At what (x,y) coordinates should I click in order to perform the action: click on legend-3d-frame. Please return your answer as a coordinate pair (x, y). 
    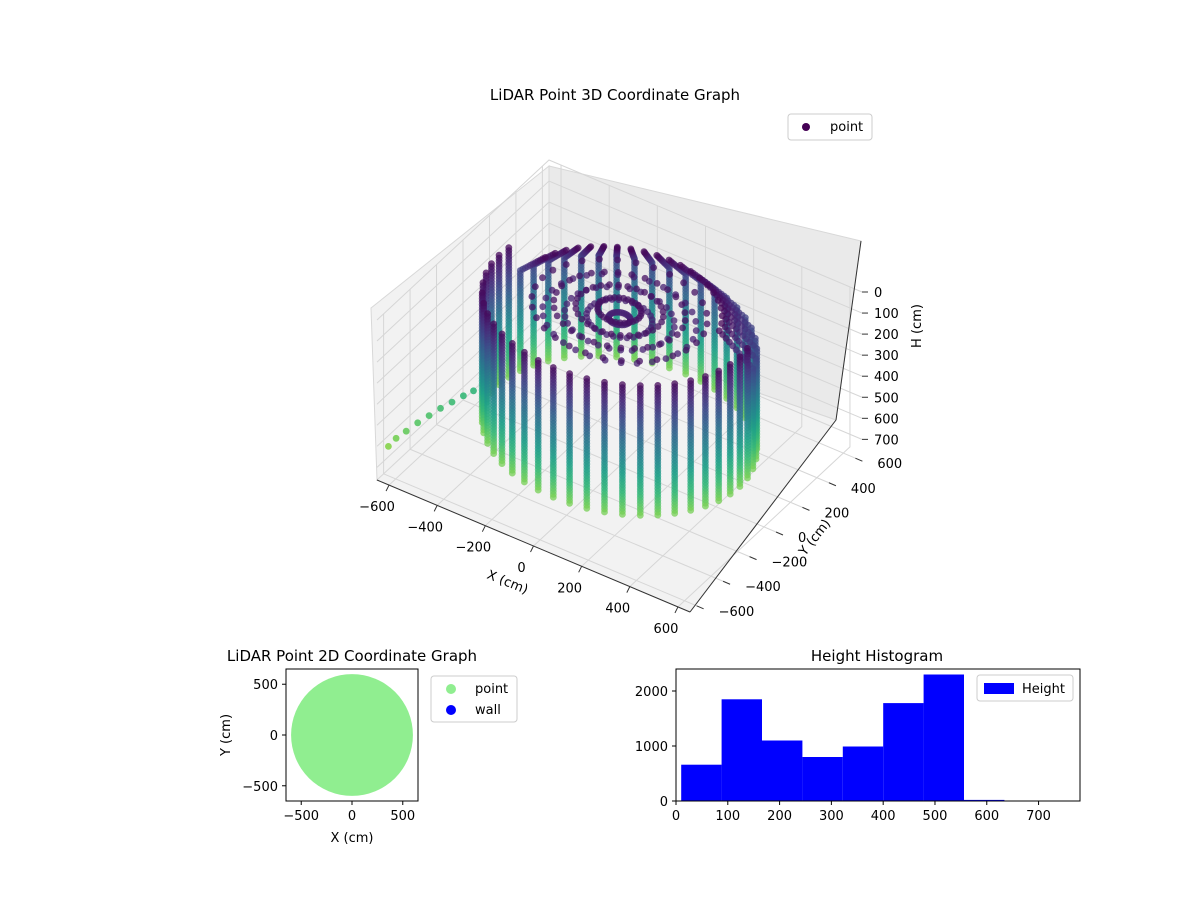
    Looking at the image, I should click on (830, 127).